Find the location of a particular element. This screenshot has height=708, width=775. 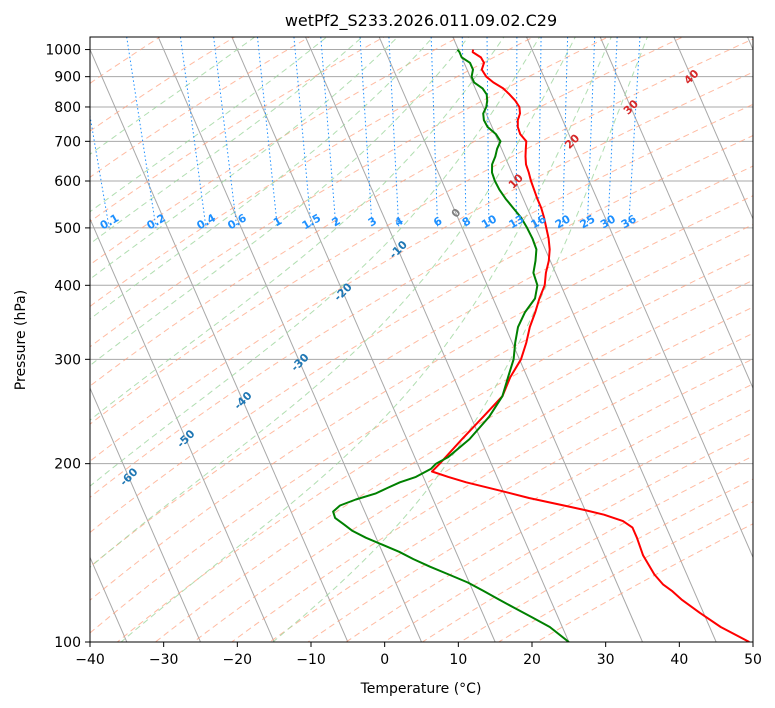

isotherm-label: 40 is located at coordinates (691, 77).